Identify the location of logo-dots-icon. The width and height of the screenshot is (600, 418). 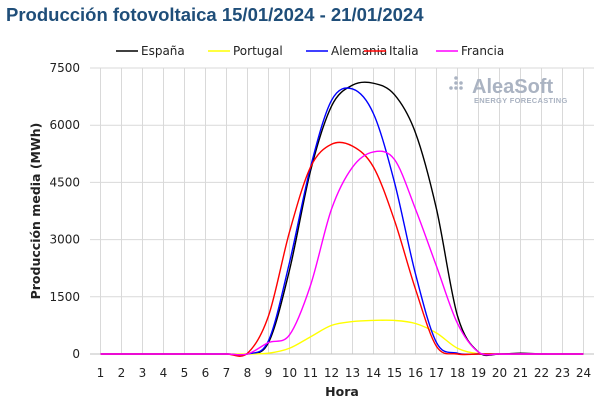
(456, 83).